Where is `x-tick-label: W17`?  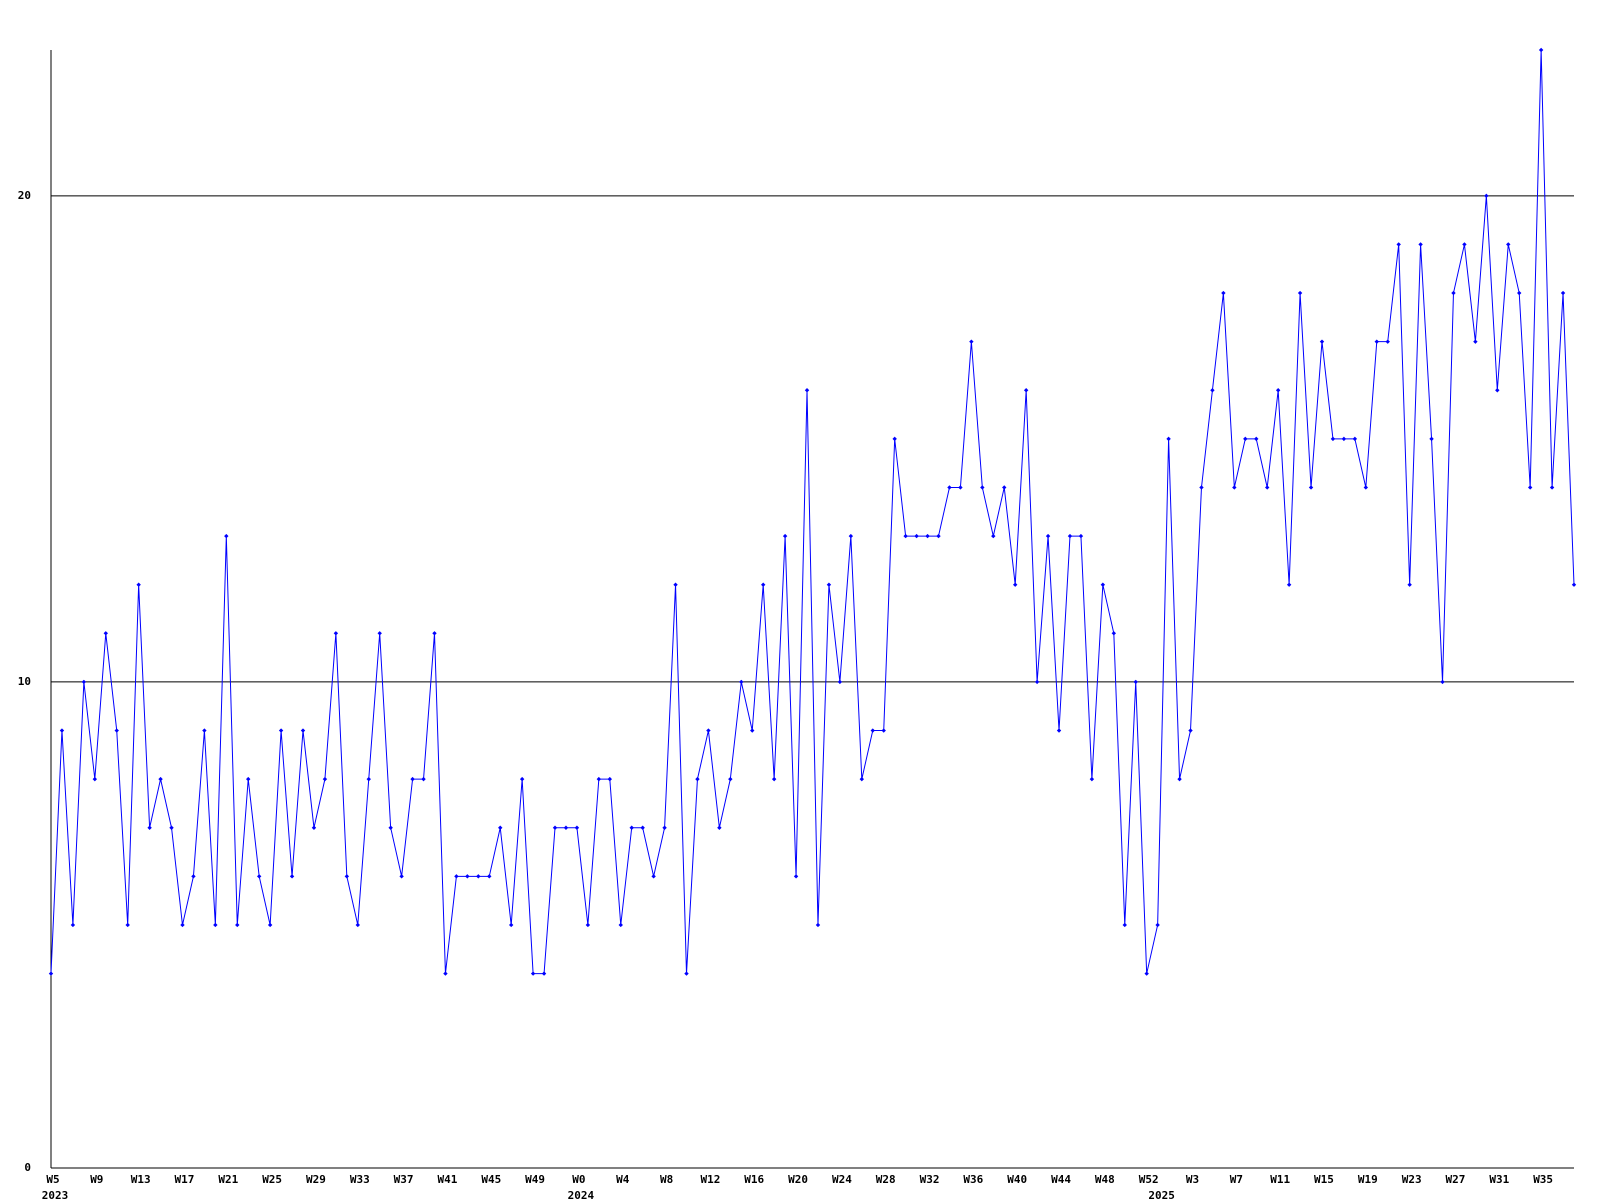 x-tick-label: W17 is located at coordinates (185, 1179).